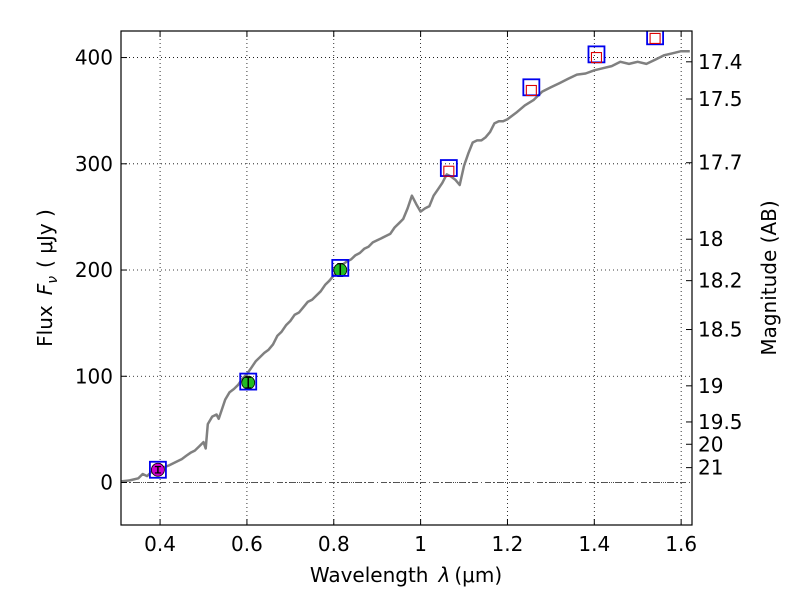  Describe the element at coordinates (334, 544) in the screenshot. I see `x-tick-label: 0.8` at that location.